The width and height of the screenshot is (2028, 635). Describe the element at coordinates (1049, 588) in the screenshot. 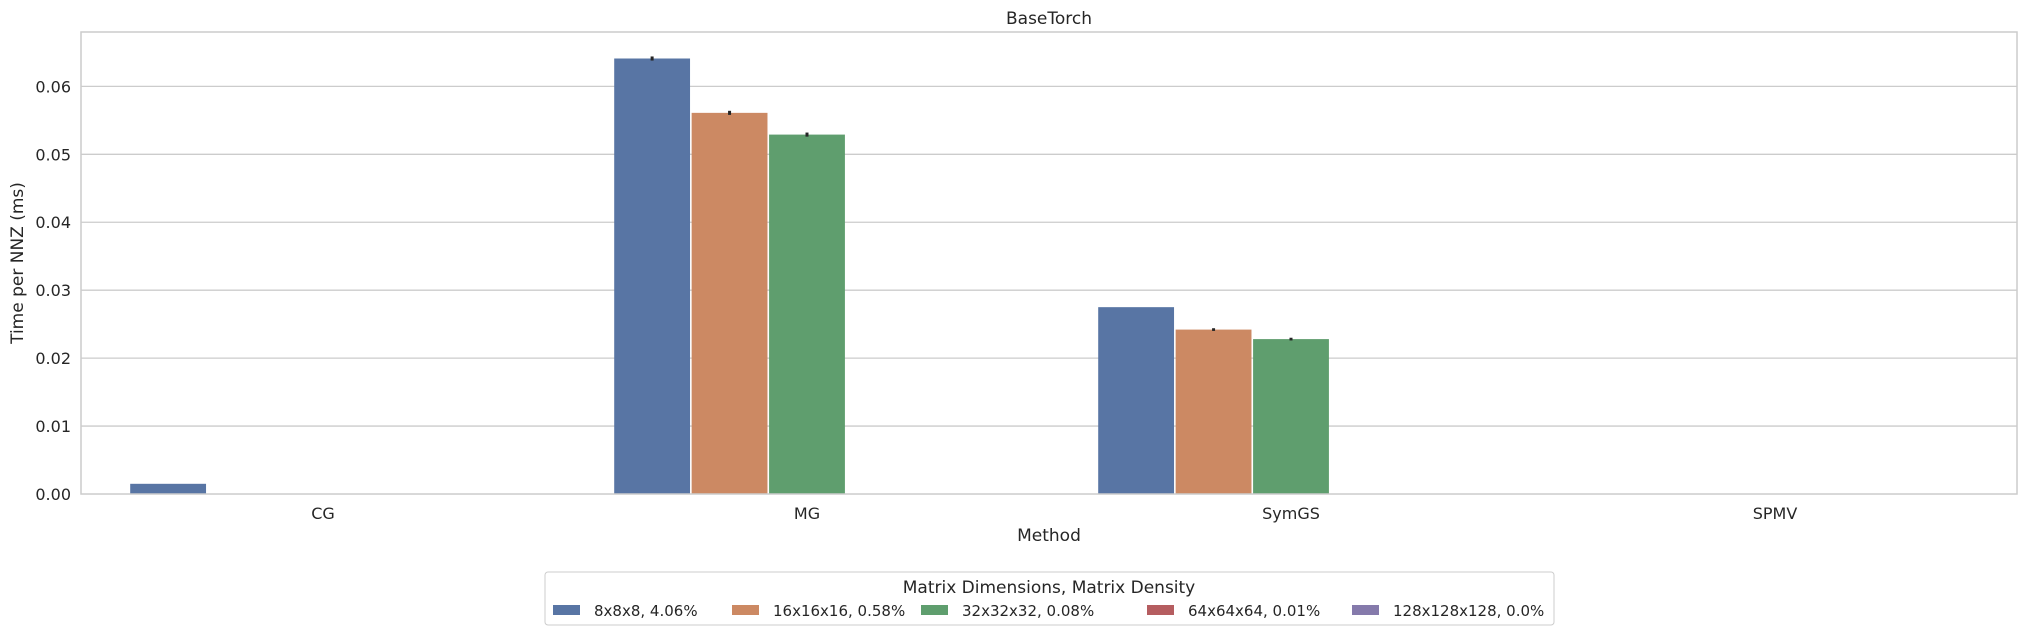

I see `legend-title: Matrix Dimensions, Matrix Density` at that location.